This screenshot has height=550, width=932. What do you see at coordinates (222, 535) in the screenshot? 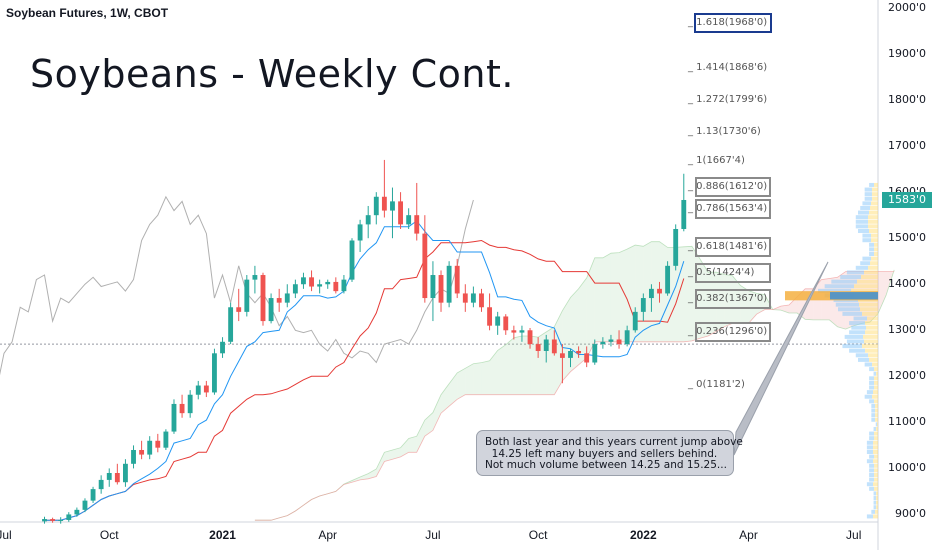
I see `x-tick-label: 2021` at bounding box center [222, 535].